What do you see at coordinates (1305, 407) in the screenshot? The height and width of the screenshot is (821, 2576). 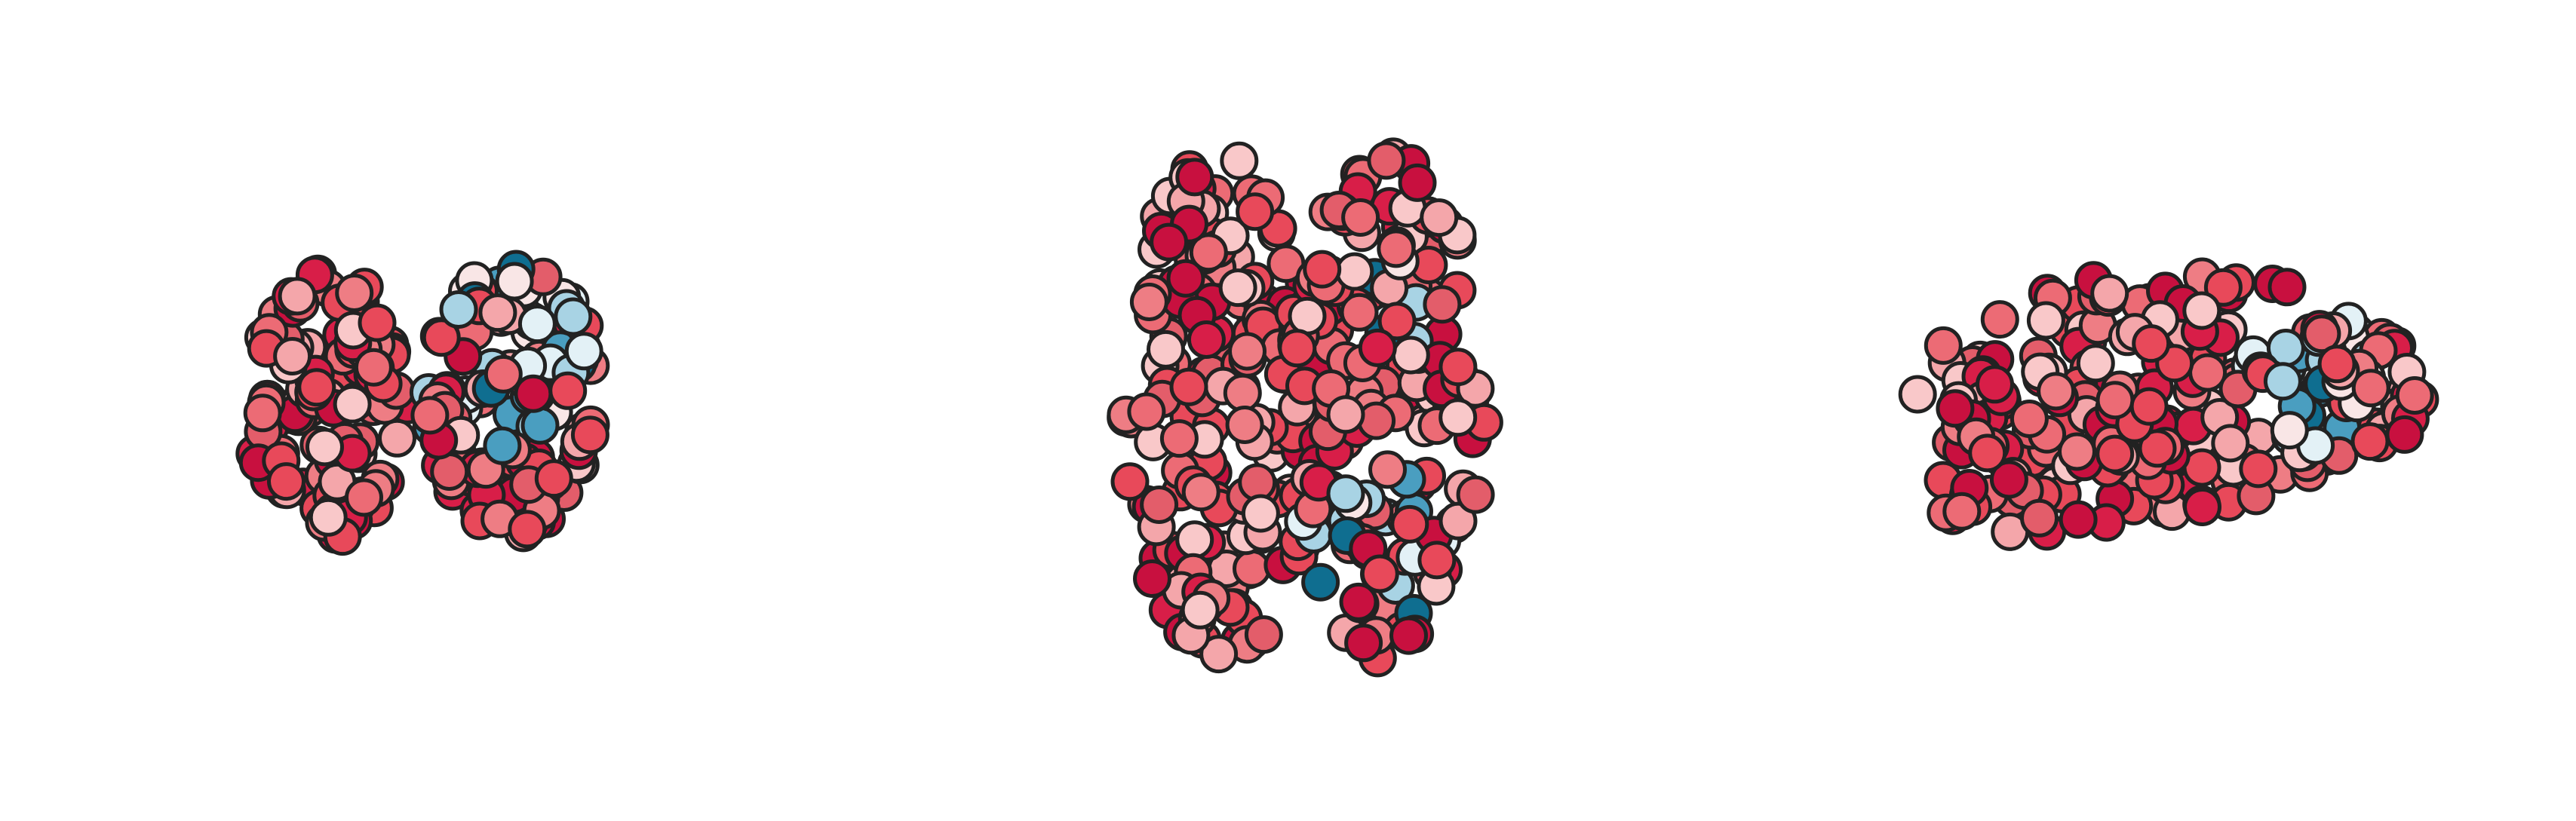 I see `axial-view` at bounding box center [1305, 407].